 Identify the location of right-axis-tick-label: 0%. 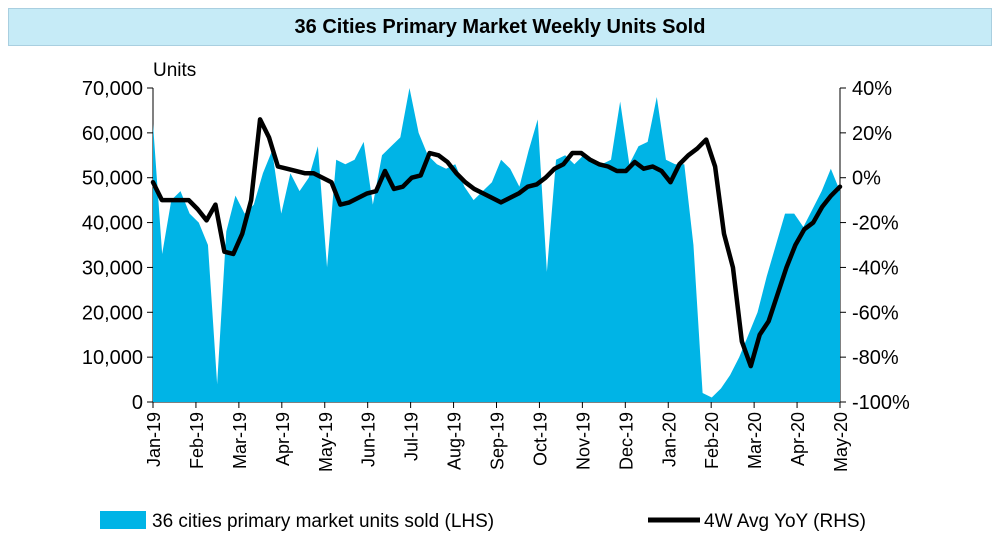
(866, 179).